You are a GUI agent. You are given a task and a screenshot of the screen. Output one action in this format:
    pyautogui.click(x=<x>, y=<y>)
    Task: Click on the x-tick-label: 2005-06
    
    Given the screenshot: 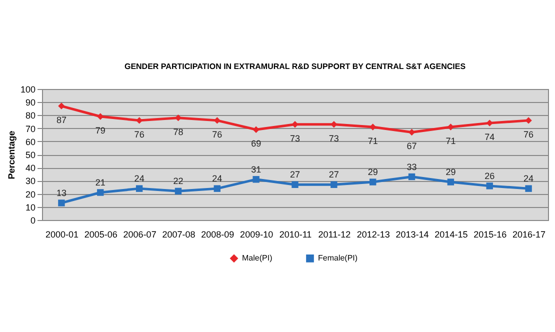 What is the action you would take?
    pyautogui.click(x=101, y=235)
    